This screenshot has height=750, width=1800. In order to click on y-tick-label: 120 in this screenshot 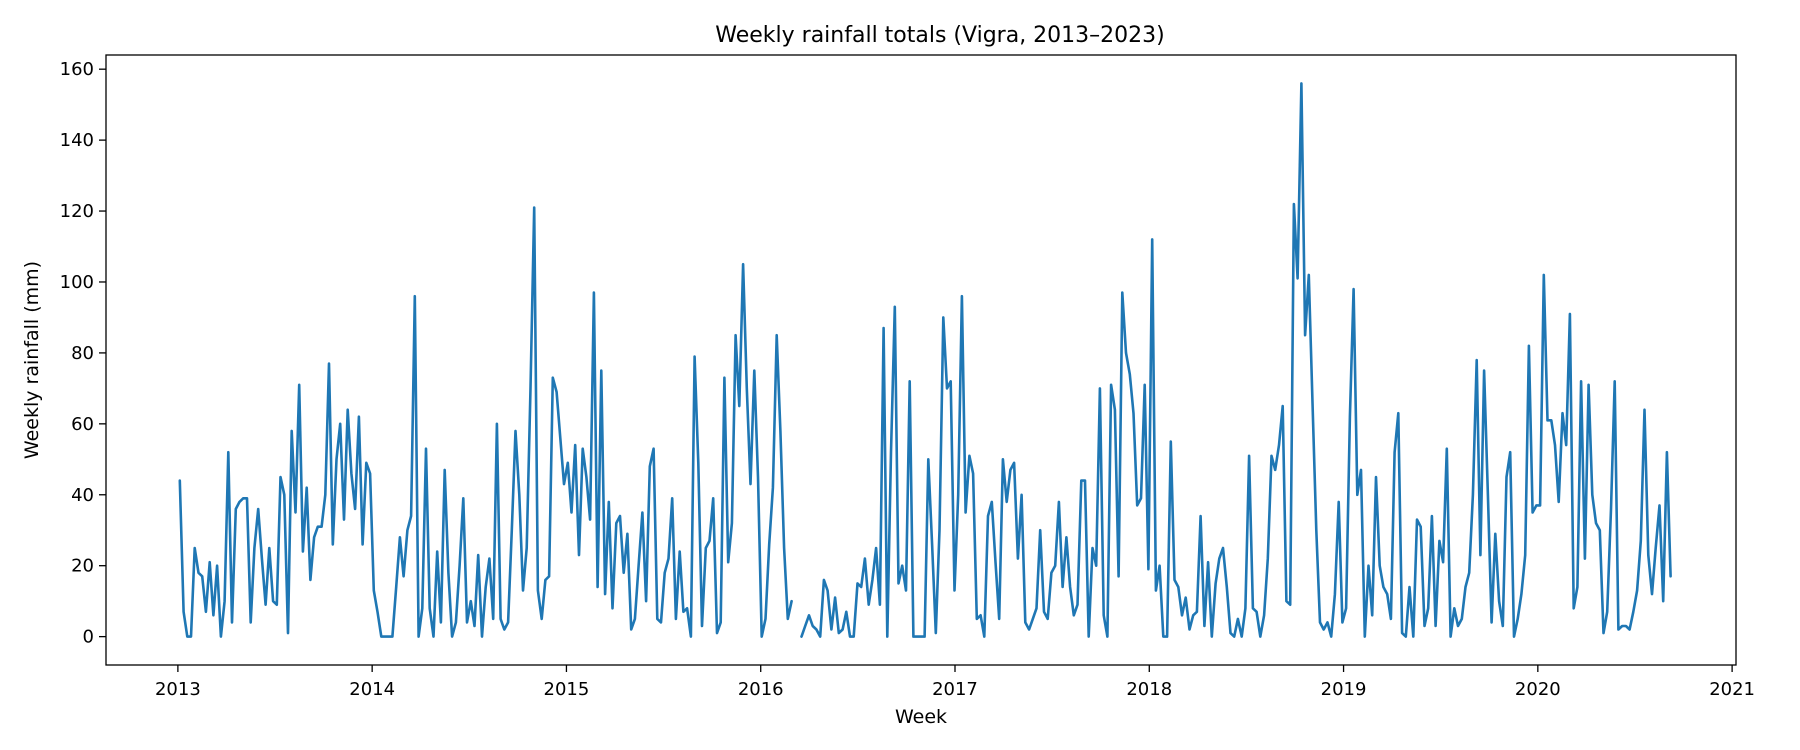, I will do `click(77, 211)`.